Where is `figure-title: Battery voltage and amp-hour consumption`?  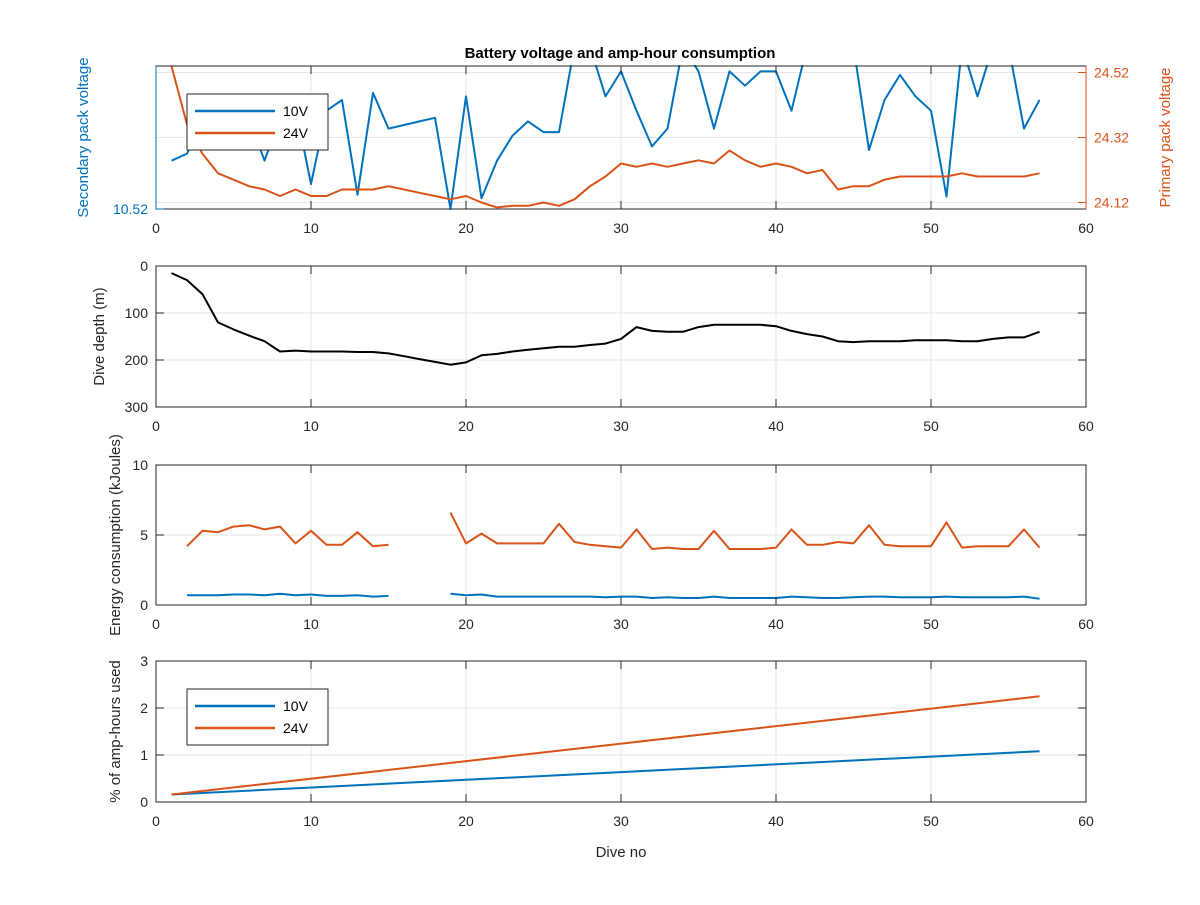
figure-title: Battery voltage and amp-hour consumption is located at coordinates (620, 53).